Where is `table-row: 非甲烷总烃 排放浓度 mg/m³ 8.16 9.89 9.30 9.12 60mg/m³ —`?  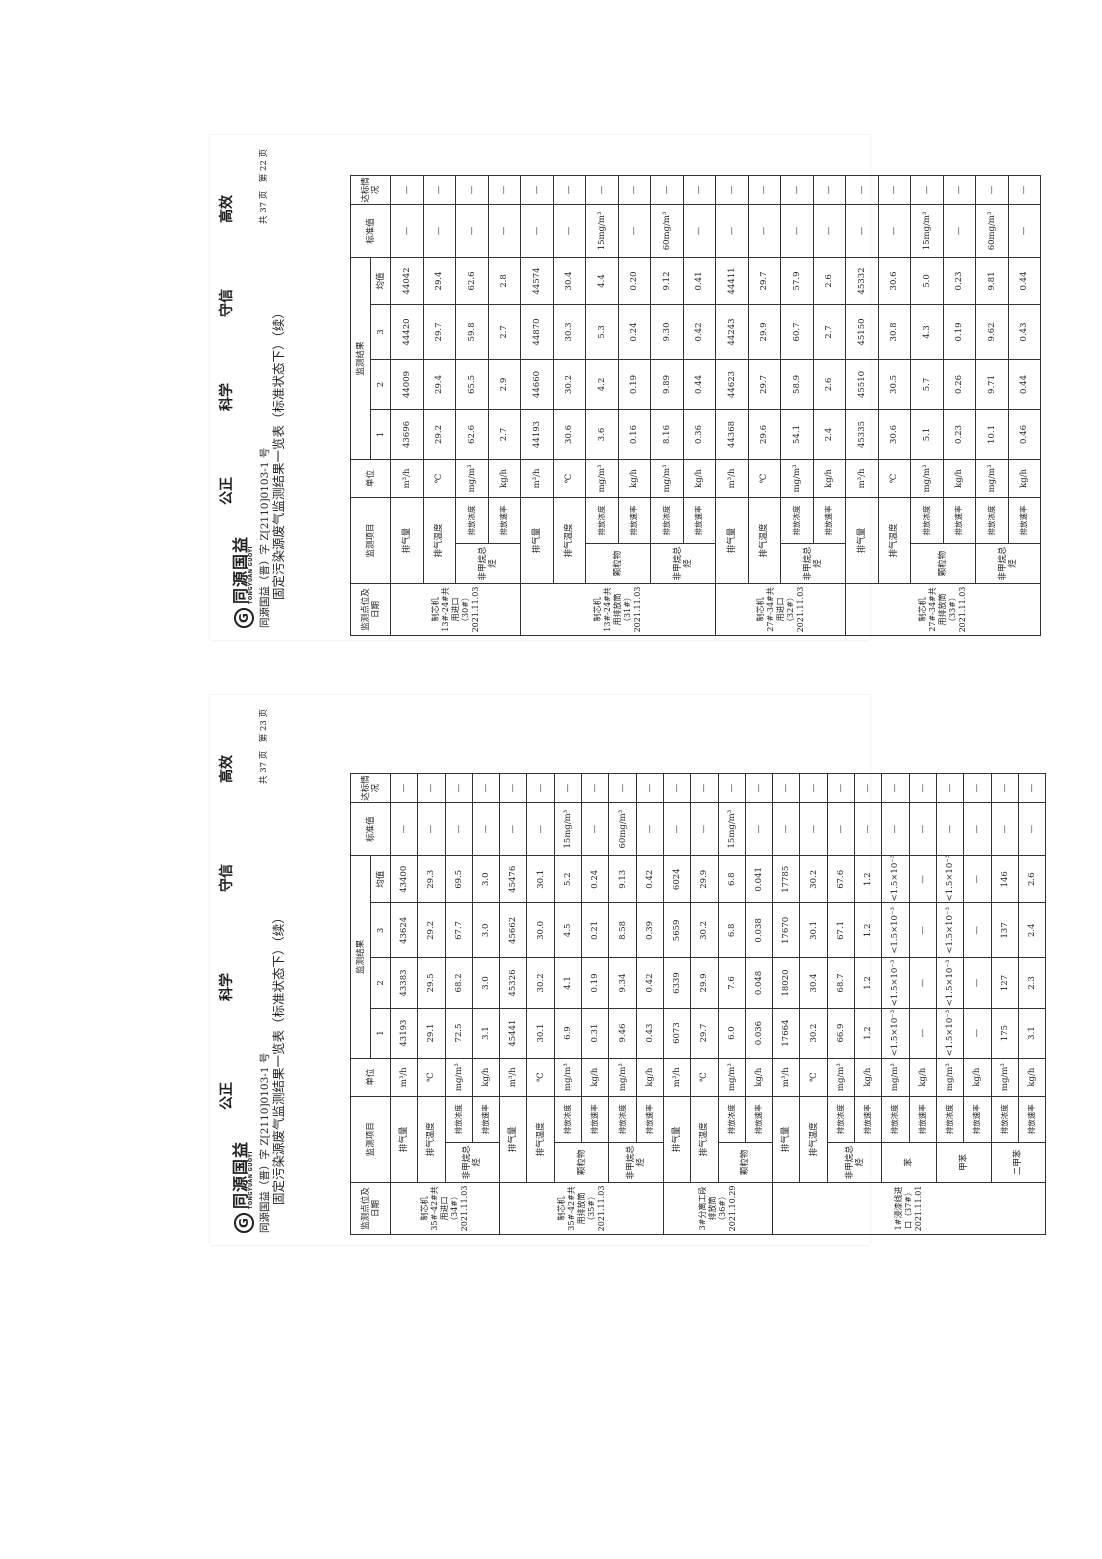
table-row: 非甲烷总烃 排放浓度 mg/m³ 8.16 9.89 9.30 9.12 60mg/m³ — is located at coordinates (683, 405).